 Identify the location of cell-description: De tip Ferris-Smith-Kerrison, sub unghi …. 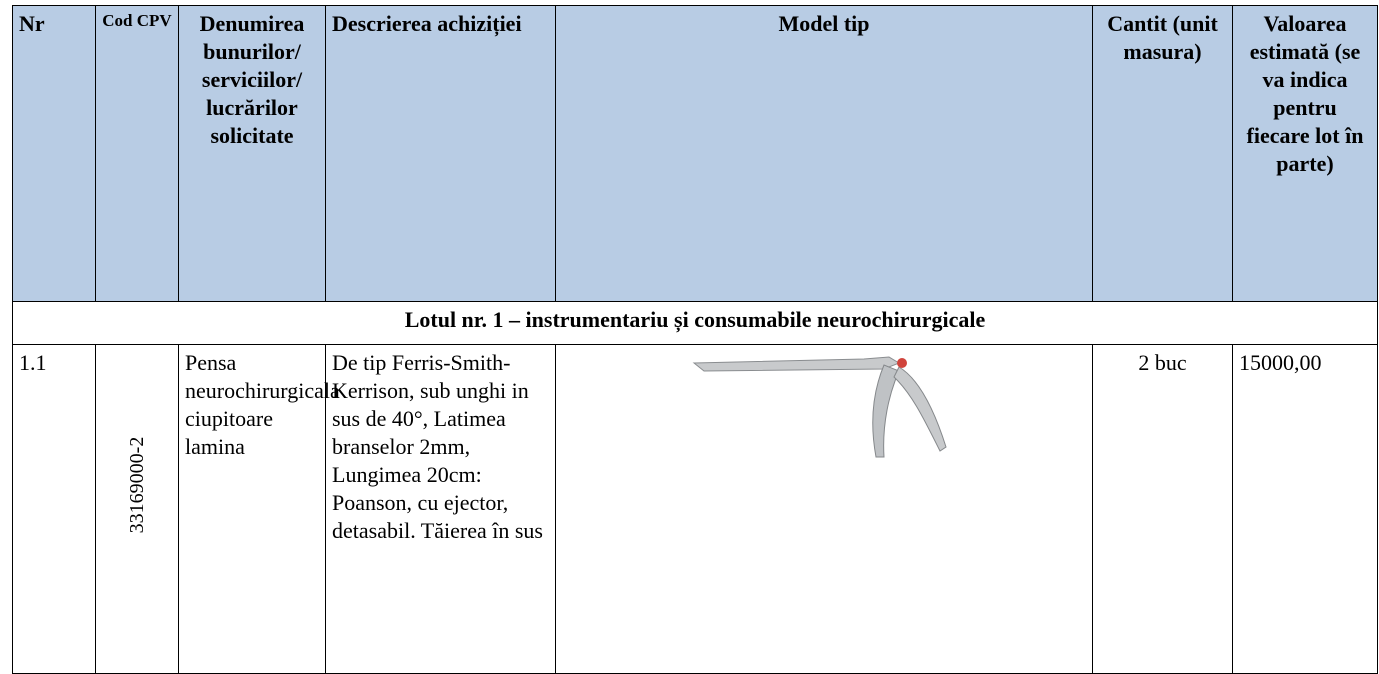
(440, 509).